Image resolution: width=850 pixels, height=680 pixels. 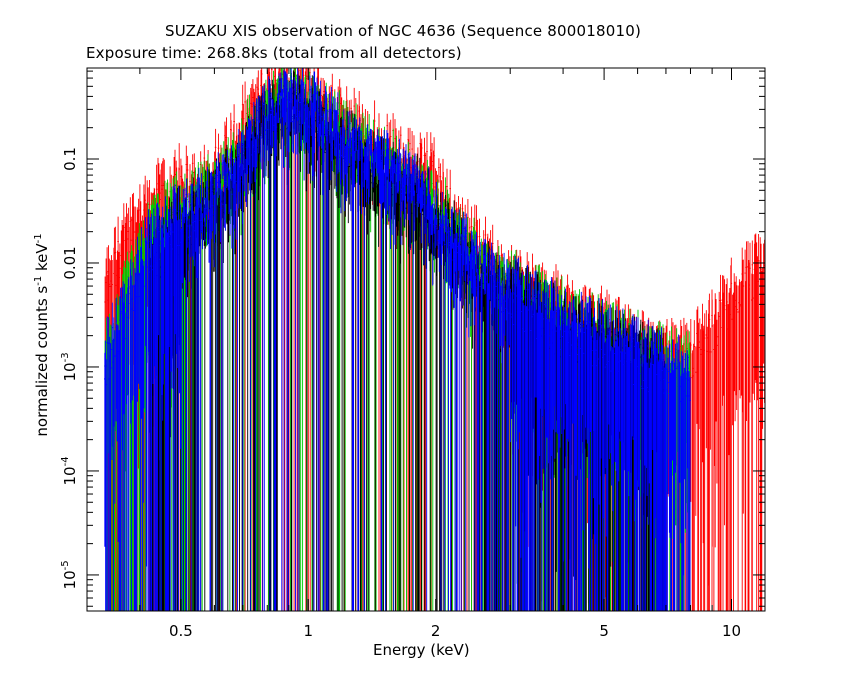 What do you see at coordinates (421, 650) in the screenshot?
I see `x-axis-label: Energy (keV)` at bounding box center [421, 650].